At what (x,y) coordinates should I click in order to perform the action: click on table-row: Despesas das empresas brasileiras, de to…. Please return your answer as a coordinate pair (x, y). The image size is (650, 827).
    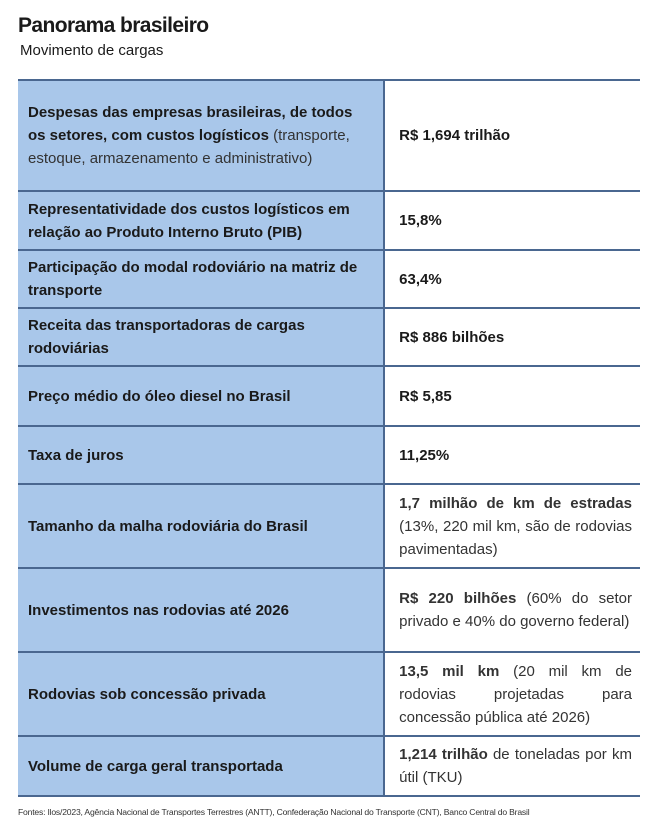
    Looking at the image, I should click on (329, 135).